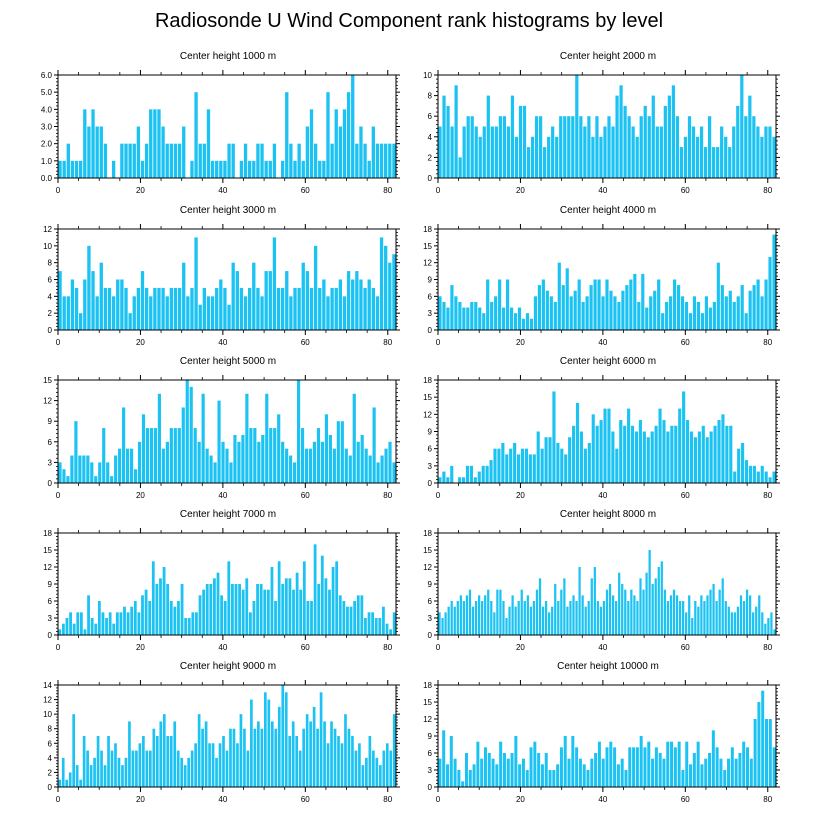 This screenshot has width=818, height=824. Describe the element at coordinates (50, 462) in the screenshot. I see `y-tick-label: 3` at that location.